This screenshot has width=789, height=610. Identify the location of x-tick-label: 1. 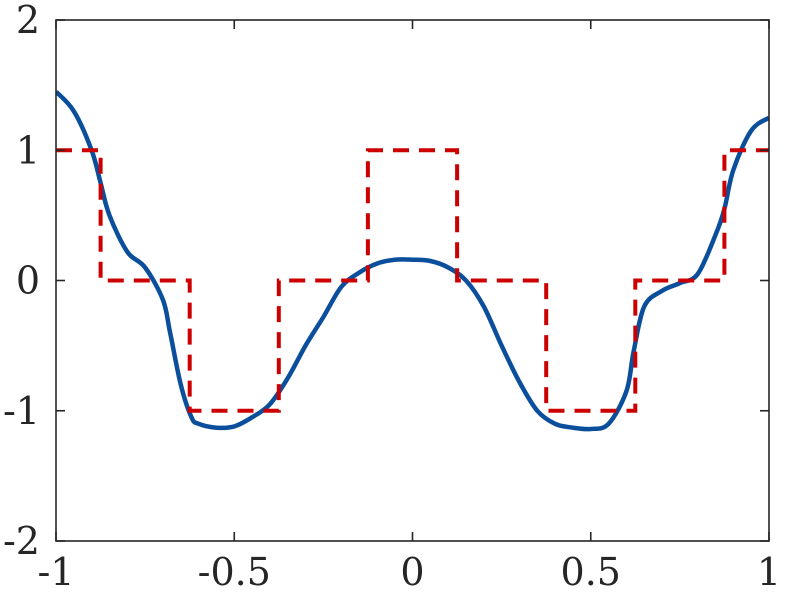
(769, 572).